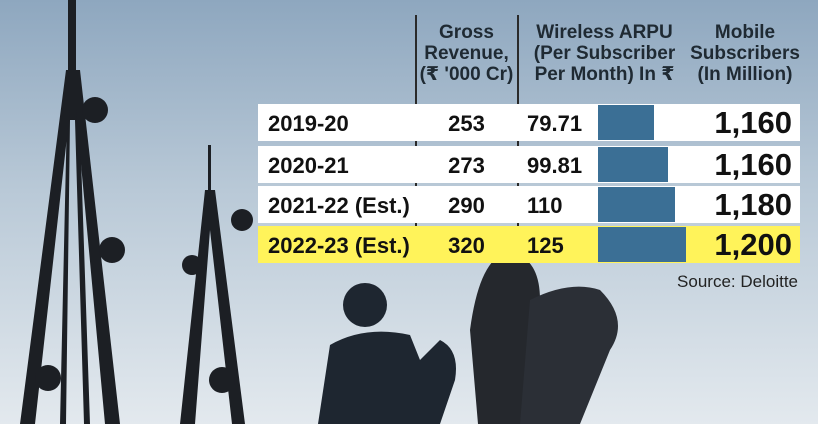 This screenshot has height=424, width=818. I want to click on row-label: 2020-21, so click(308, 165).